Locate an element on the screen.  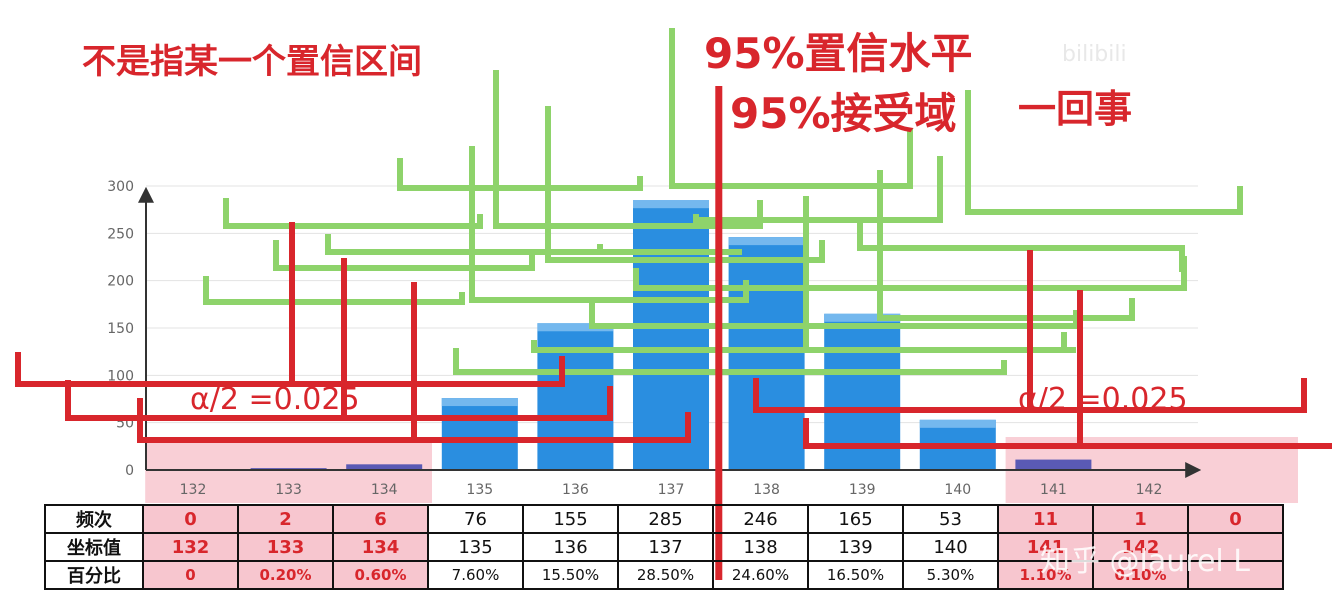
cell-coordinate: 141 is located at coordinates (1045, 547).